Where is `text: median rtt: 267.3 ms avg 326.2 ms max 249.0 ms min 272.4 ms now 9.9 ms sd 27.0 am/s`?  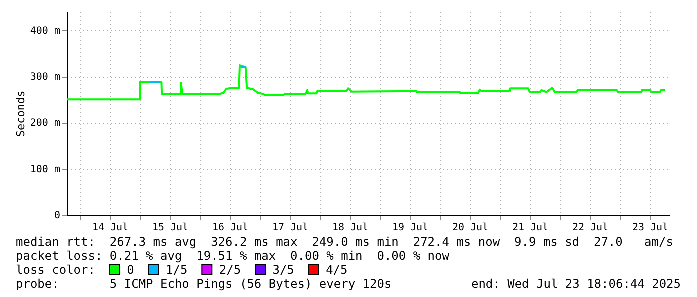 text: median rtt: 267.3 ms avg 326.2 ms max 249.0 ms min 272.4 ms now 9.9 ms sd 27.0 am/s is located at coordinates (345, 242).